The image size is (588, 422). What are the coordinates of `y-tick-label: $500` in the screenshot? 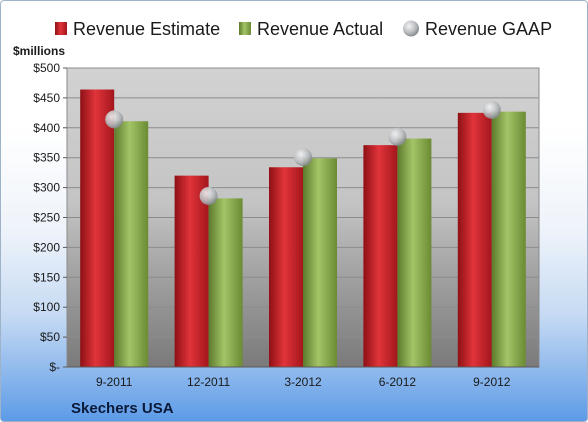 It's located at (46, 68).